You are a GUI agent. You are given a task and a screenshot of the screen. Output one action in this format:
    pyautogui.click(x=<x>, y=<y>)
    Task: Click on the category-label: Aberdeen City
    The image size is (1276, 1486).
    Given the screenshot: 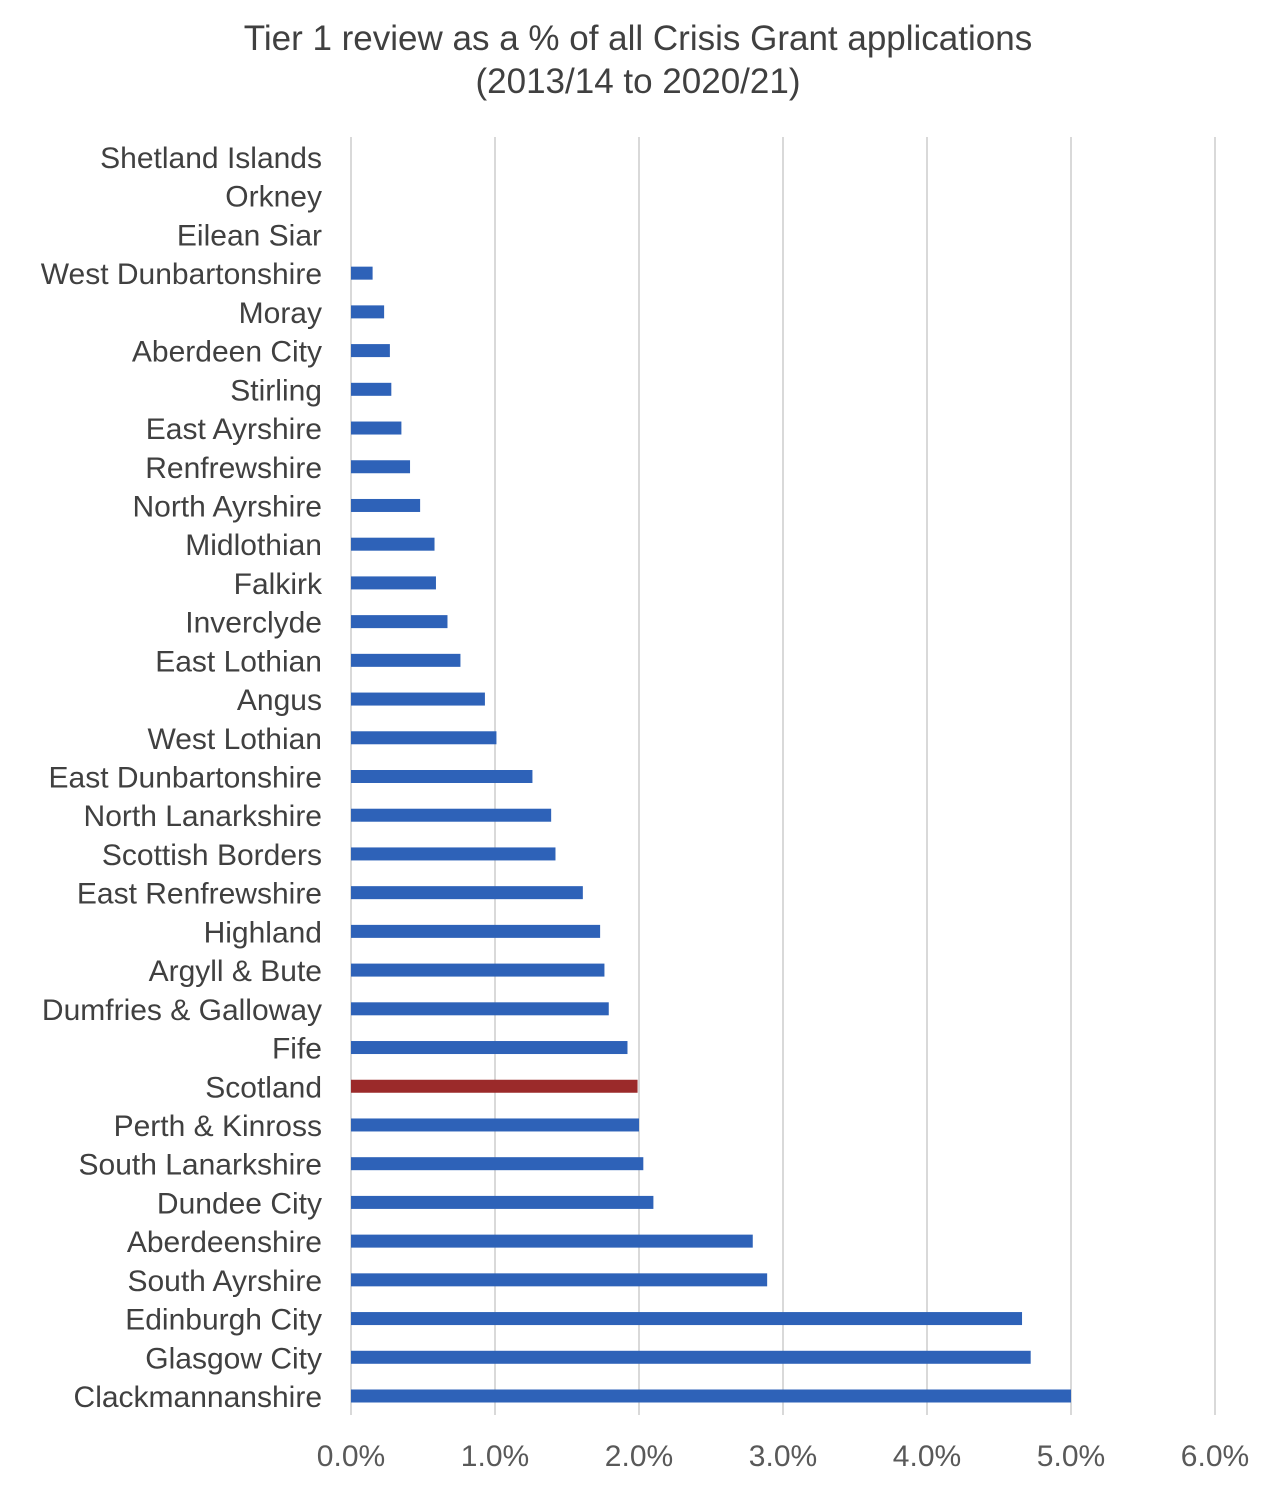 What is the action you would take?
    pyautogui.click(x=227, y=352)
    